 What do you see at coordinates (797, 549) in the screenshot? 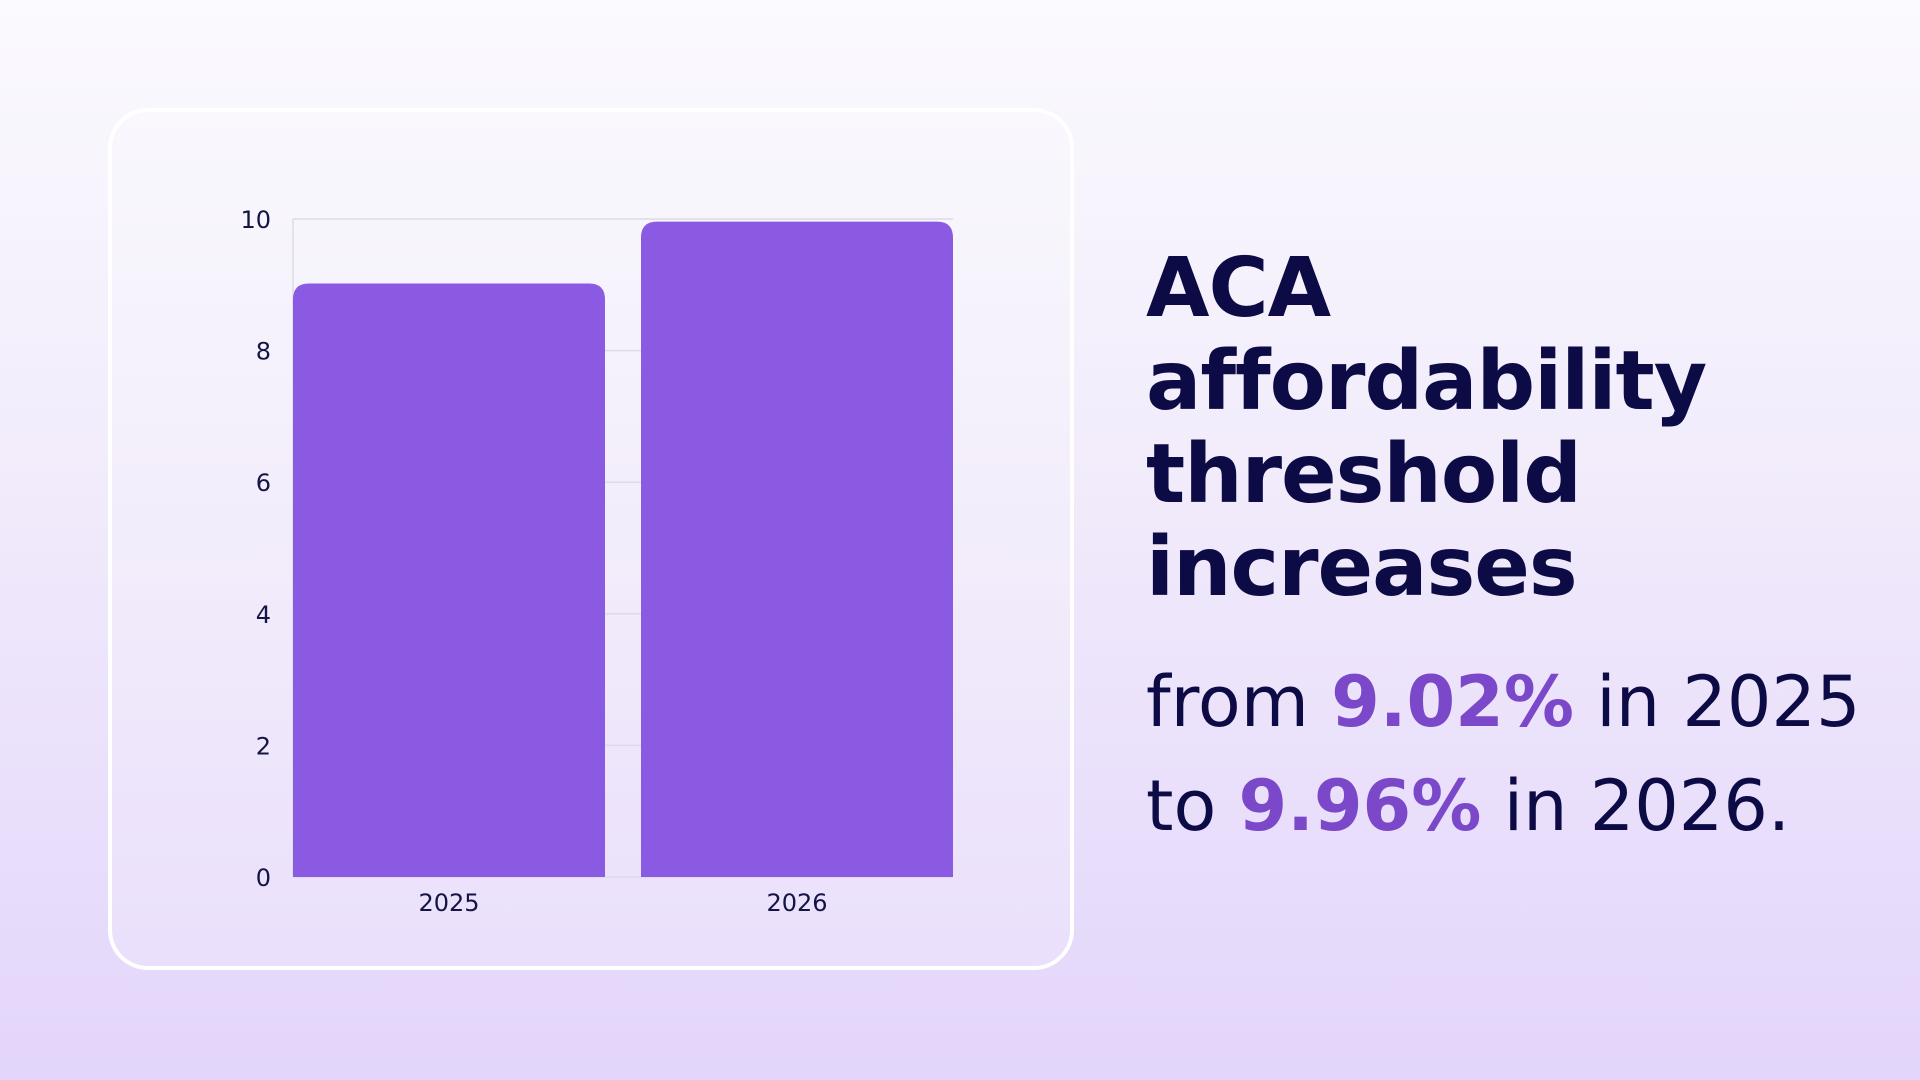
I see `bar-2026` at bounding box center [797, 549].